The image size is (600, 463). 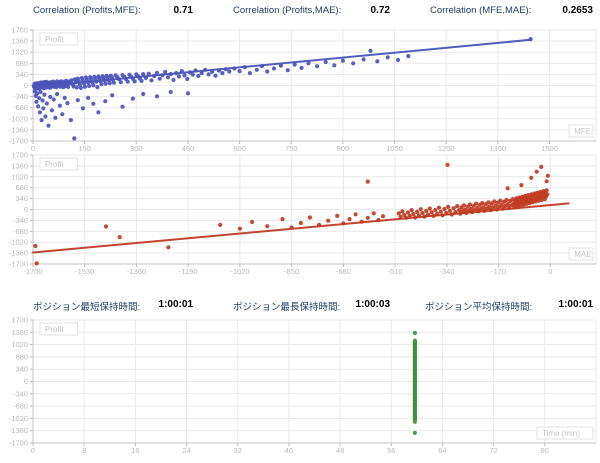 What do you see at coordinates (372, 304) in the screenshot?
I see `max-holding-time-value: 1:00:03` at bounding box center [372, 304].